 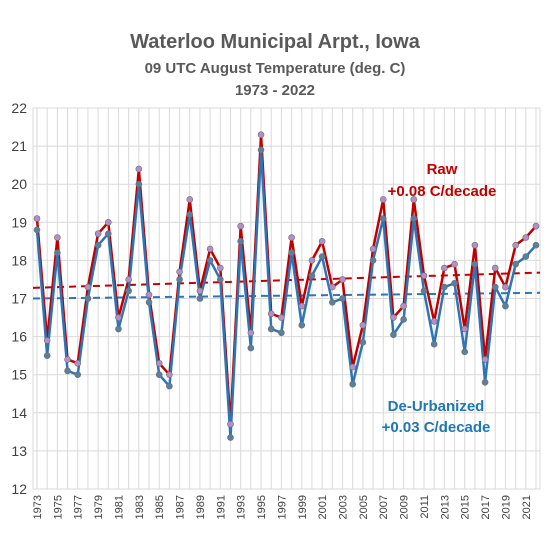 I want to click on annotation-deurbanized-label: De-Urbanized, so click(x=436, y=406).